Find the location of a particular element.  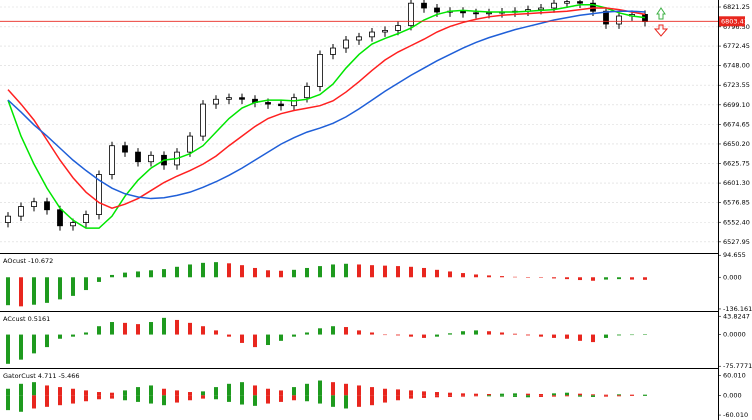

panel-title: GatorCust 4.711 -5.466 is located at coordinates (41, 376).